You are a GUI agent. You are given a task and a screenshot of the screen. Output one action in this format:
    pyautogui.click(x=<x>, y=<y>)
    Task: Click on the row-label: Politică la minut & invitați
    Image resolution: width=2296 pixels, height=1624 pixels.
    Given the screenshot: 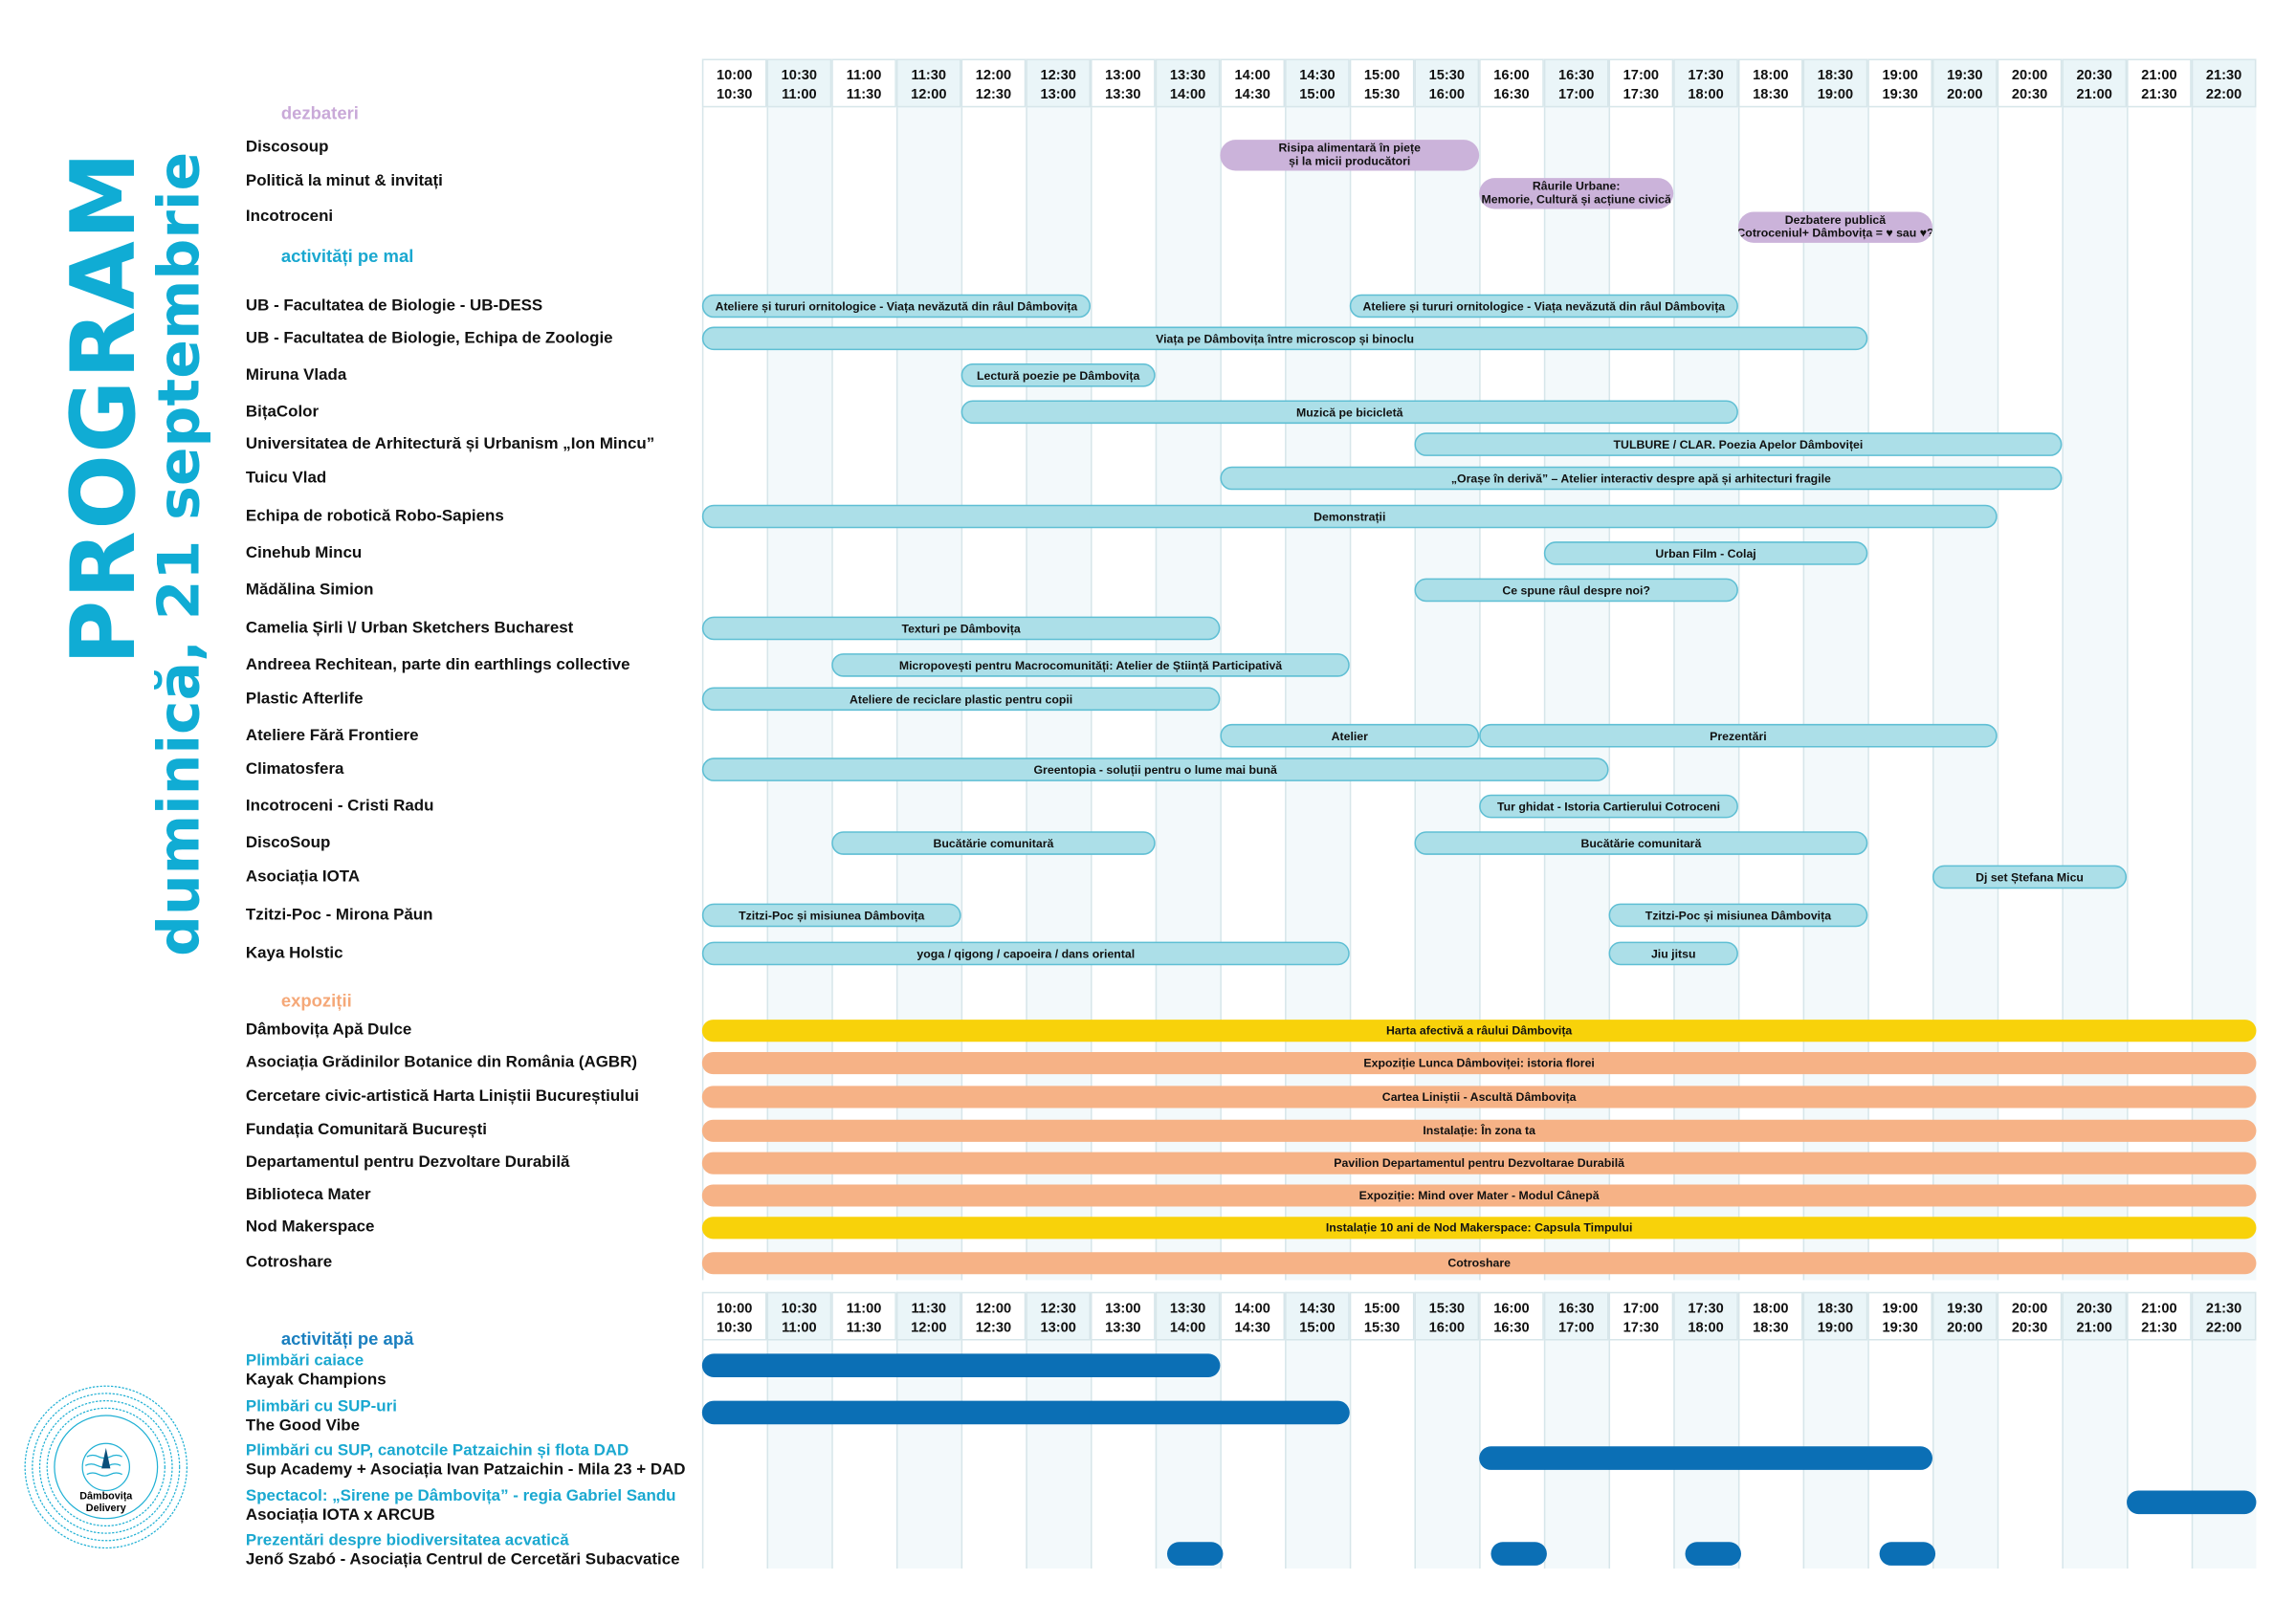 What is the action you would take?
    pyautogui.click(x=344, y=181)
    